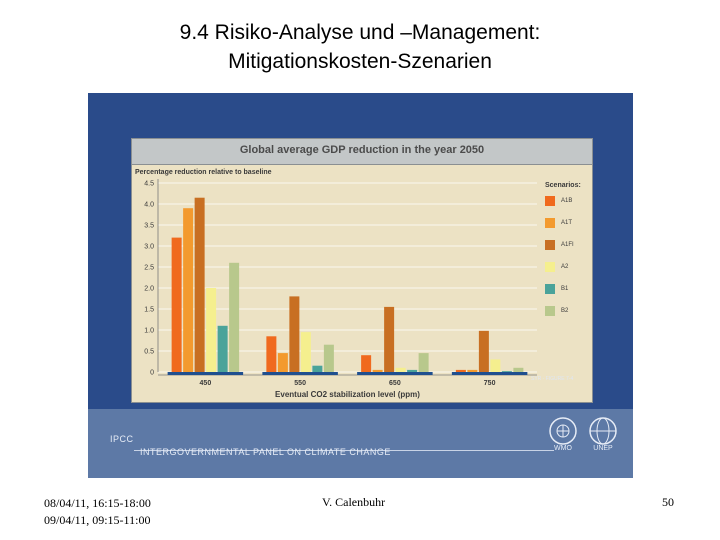 The width and height of the screenshot is (720, 540). I want to click on legend-item: A1T, so click(567, 224).